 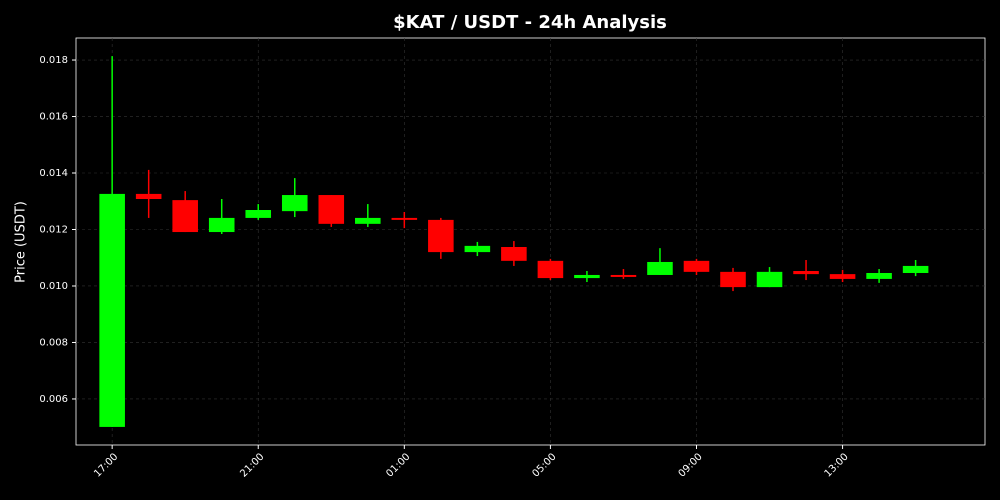 What do you see at coordinates (53, 60) in the screenshot?
I see `y-tick-label: 0.018` at bounding box center [53, 60].